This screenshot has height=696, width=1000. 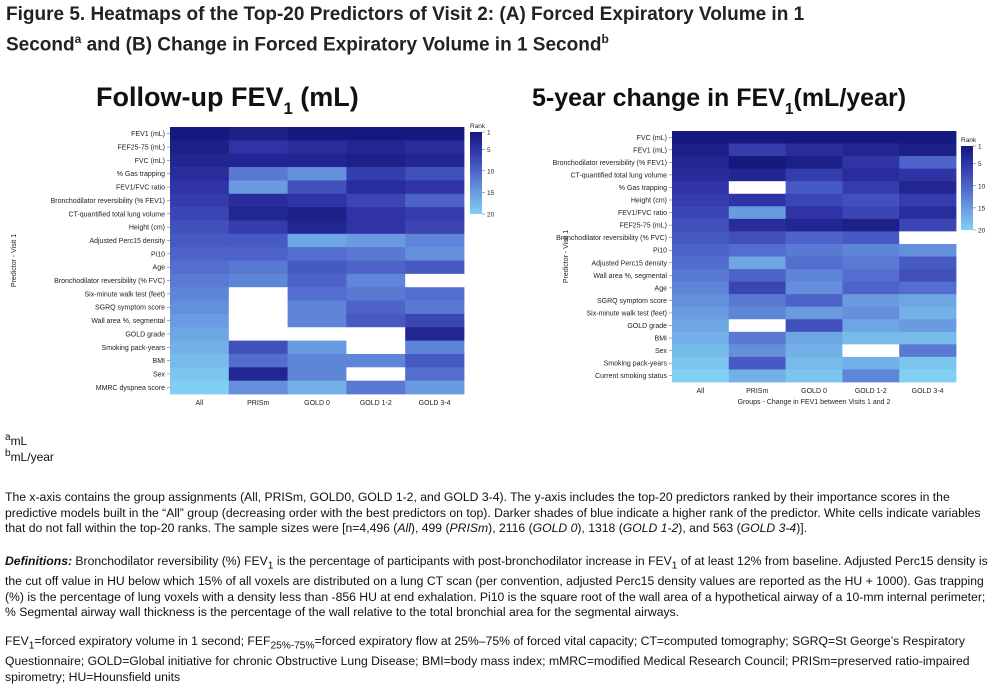 I want to click on title-sup-b: b, so click(x=605, y=39).